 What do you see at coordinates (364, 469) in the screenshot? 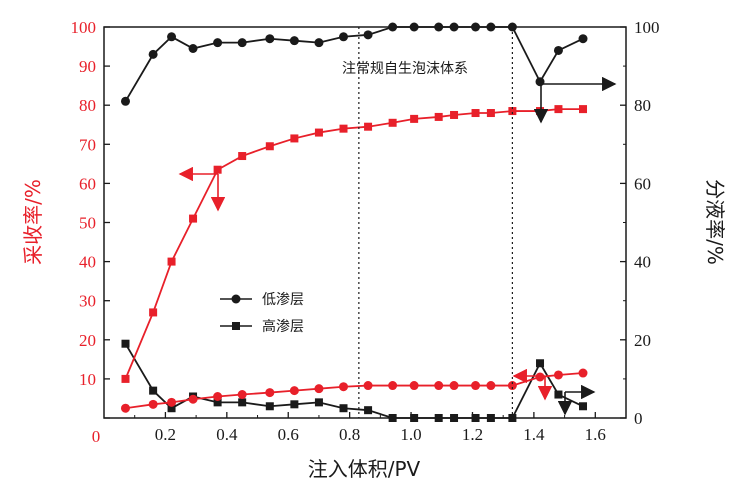
I see `x-axis-title: 注入体积/PV` at bounding box center [364, 469].